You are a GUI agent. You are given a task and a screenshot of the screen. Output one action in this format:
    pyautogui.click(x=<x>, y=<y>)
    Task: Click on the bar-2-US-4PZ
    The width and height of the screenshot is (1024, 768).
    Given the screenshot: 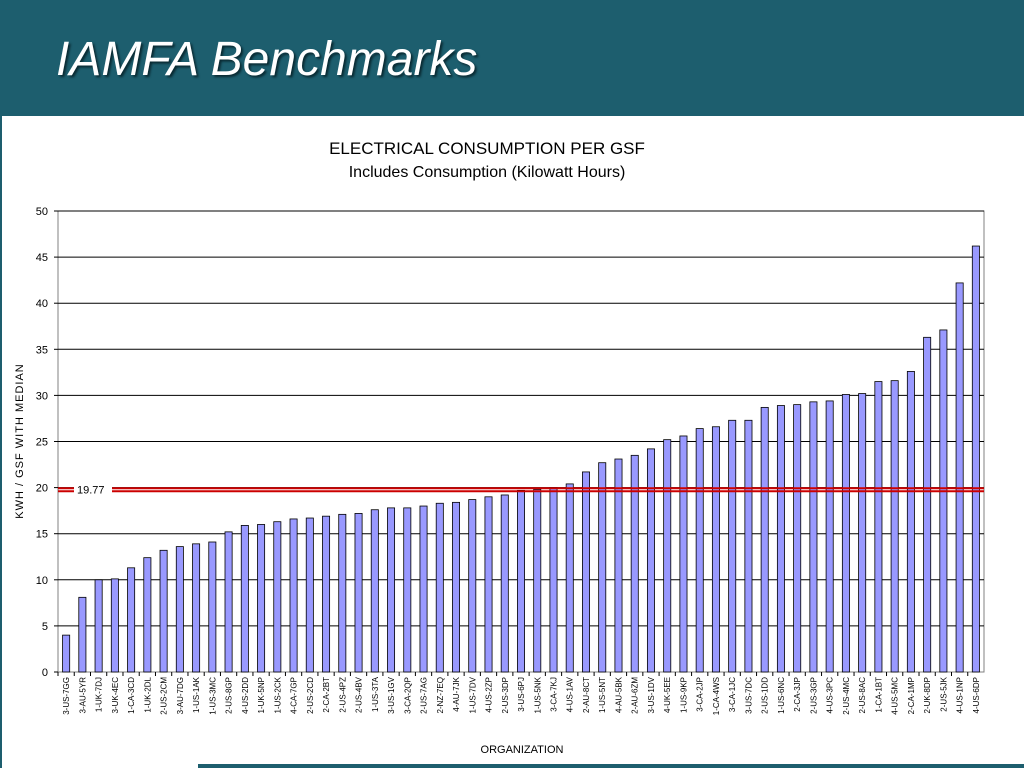 What is the action you would take?
    pyautogui.click(x=342, y=593)
    